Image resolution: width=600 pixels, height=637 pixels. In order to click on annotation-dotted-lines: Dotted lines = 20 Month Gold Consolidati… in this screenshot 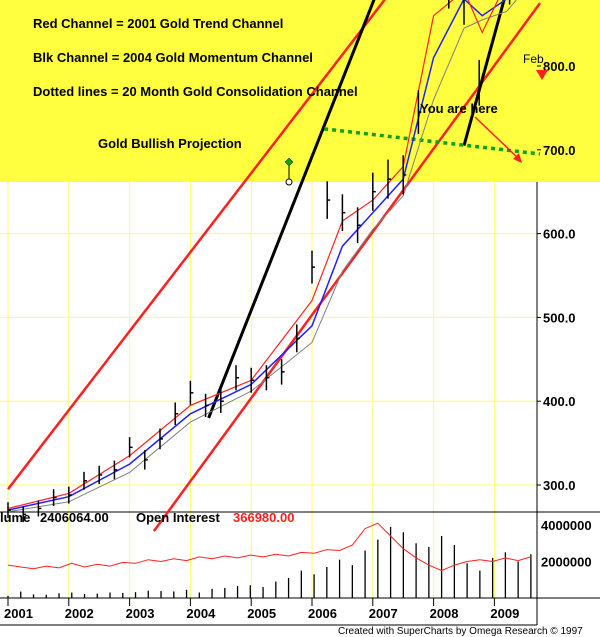, I will do `click(195, 91)`.